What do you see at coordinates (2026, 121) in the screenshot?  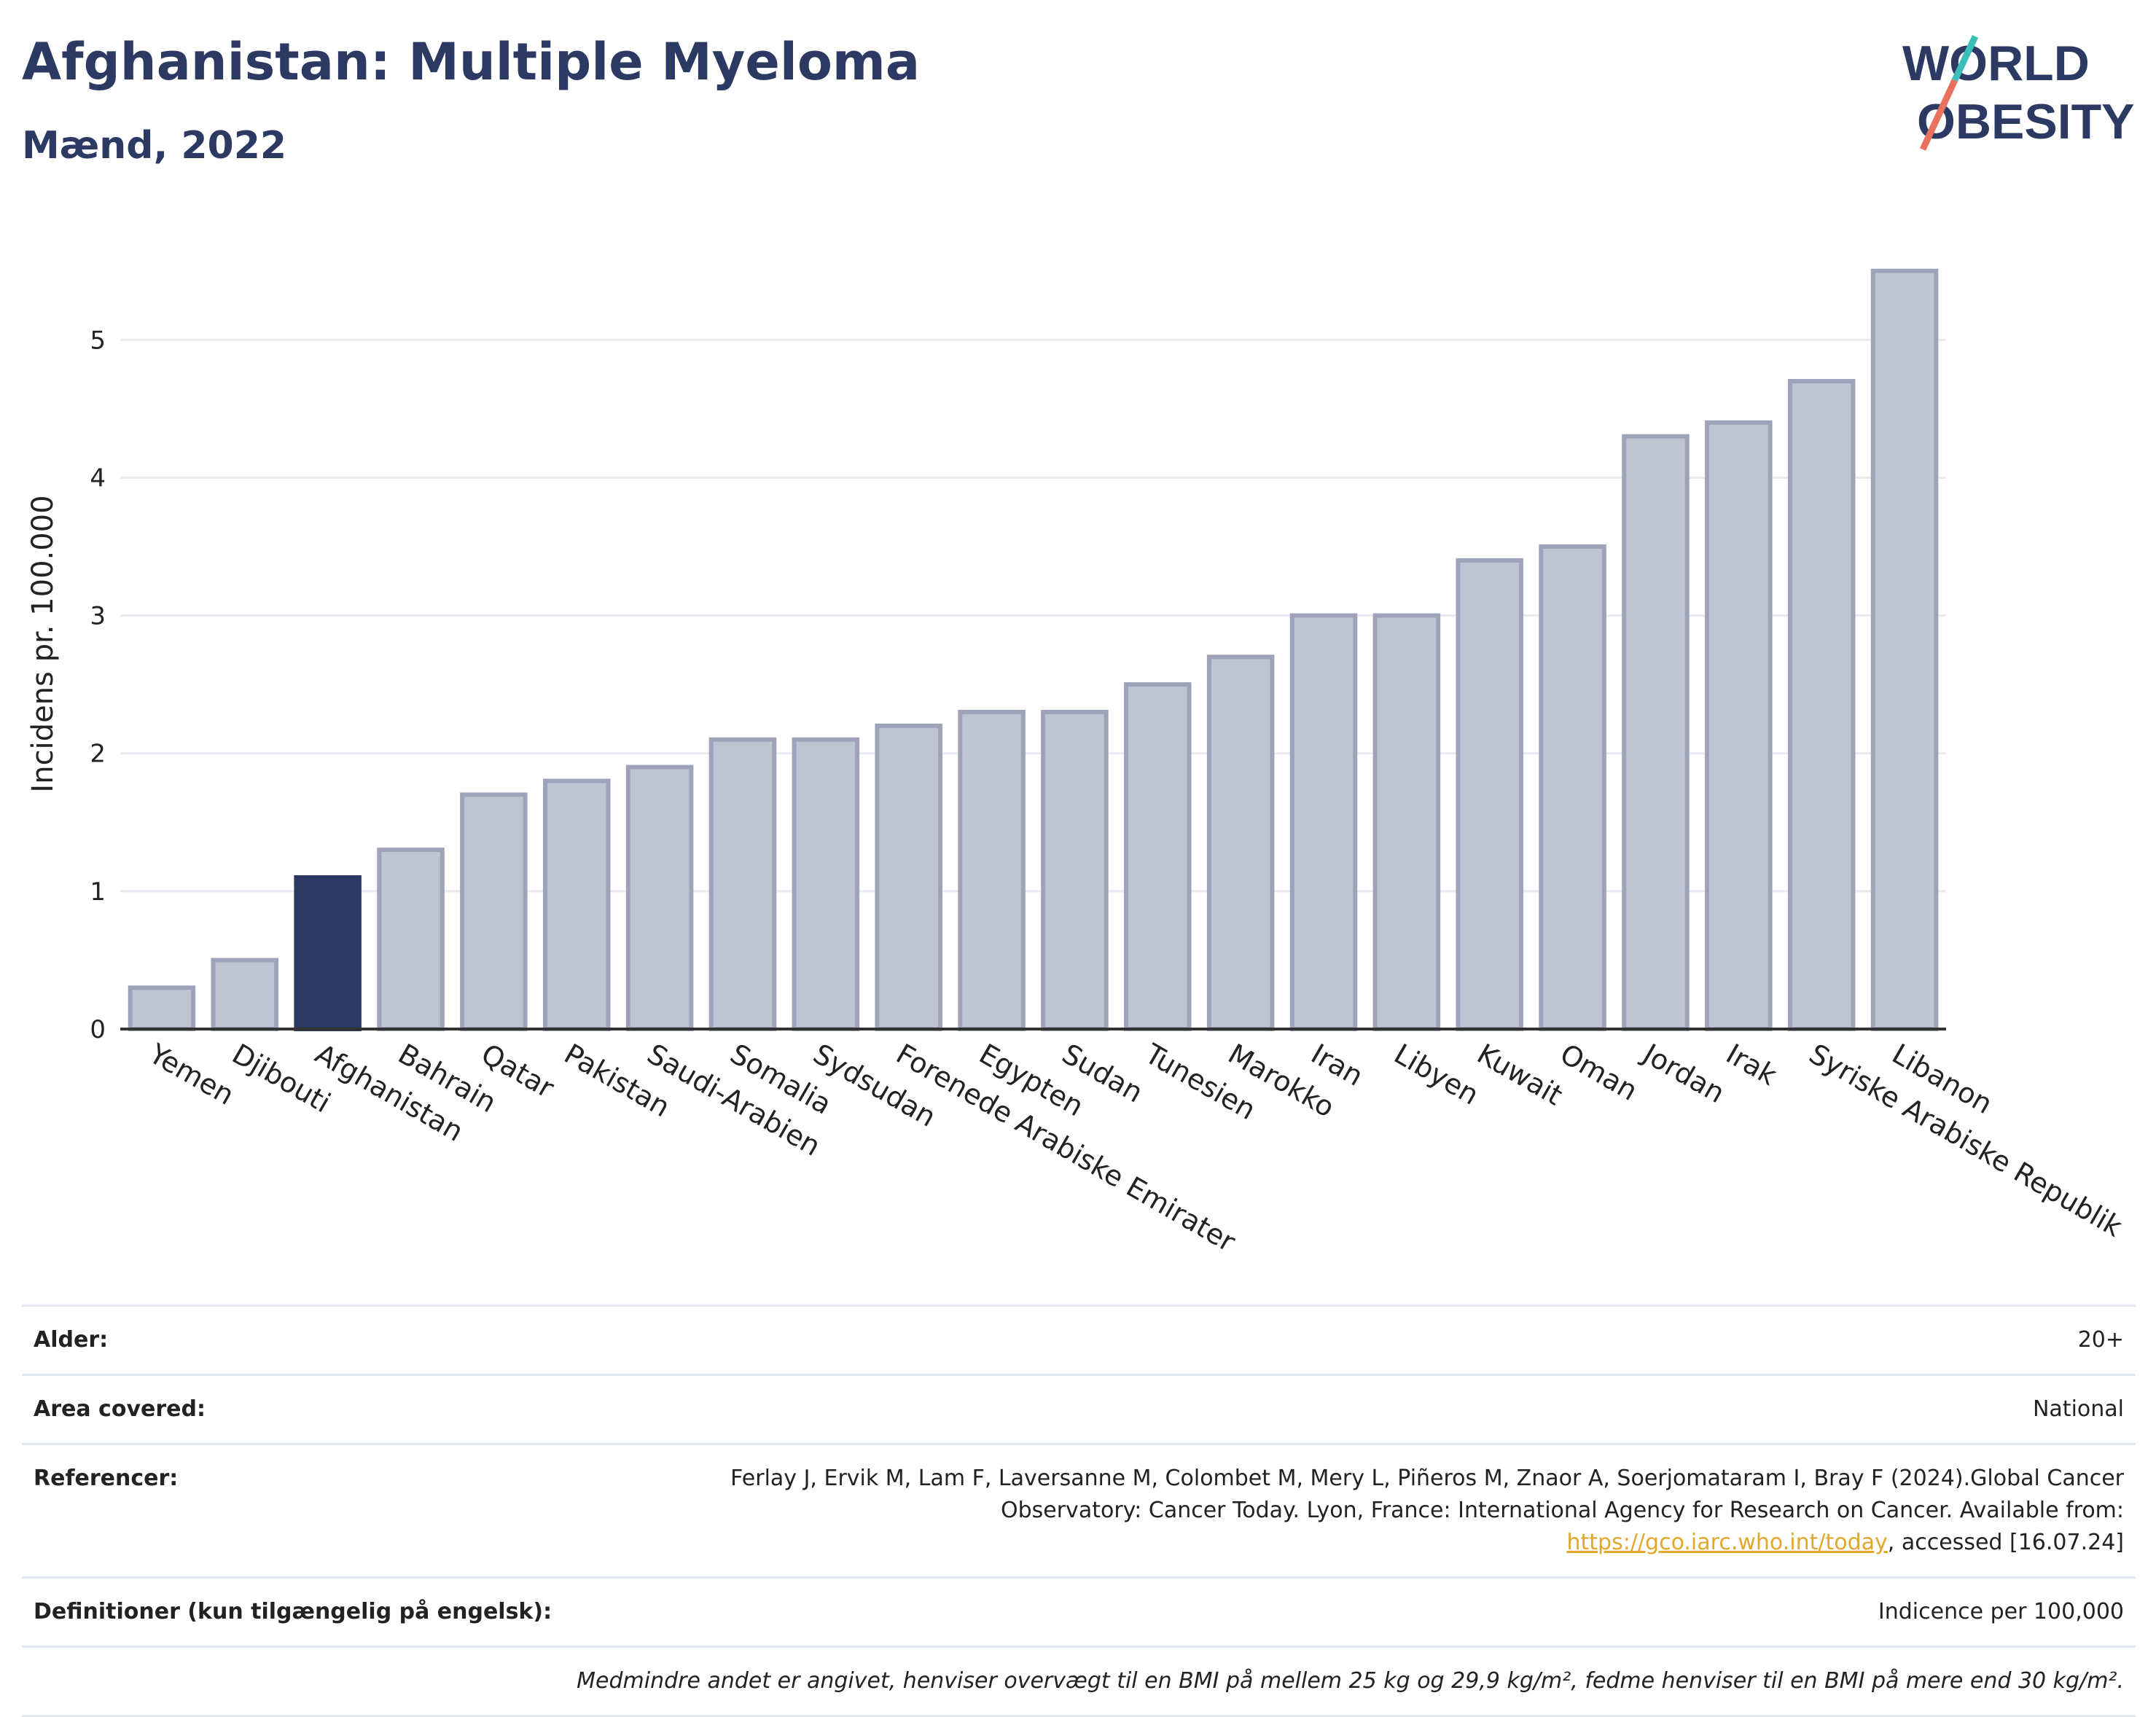 I see `svg-text: OBESITY` at bounding box center [2026, 121].